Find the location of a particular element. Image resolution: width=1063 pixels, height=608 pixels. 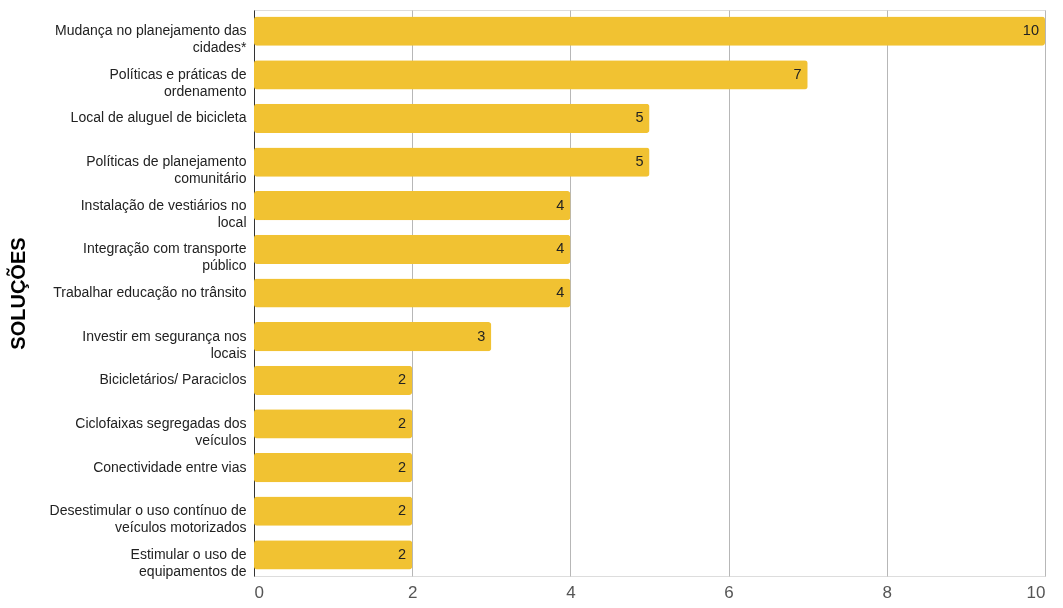

x-tick-label: 4 is located at coordinates (571, 592).